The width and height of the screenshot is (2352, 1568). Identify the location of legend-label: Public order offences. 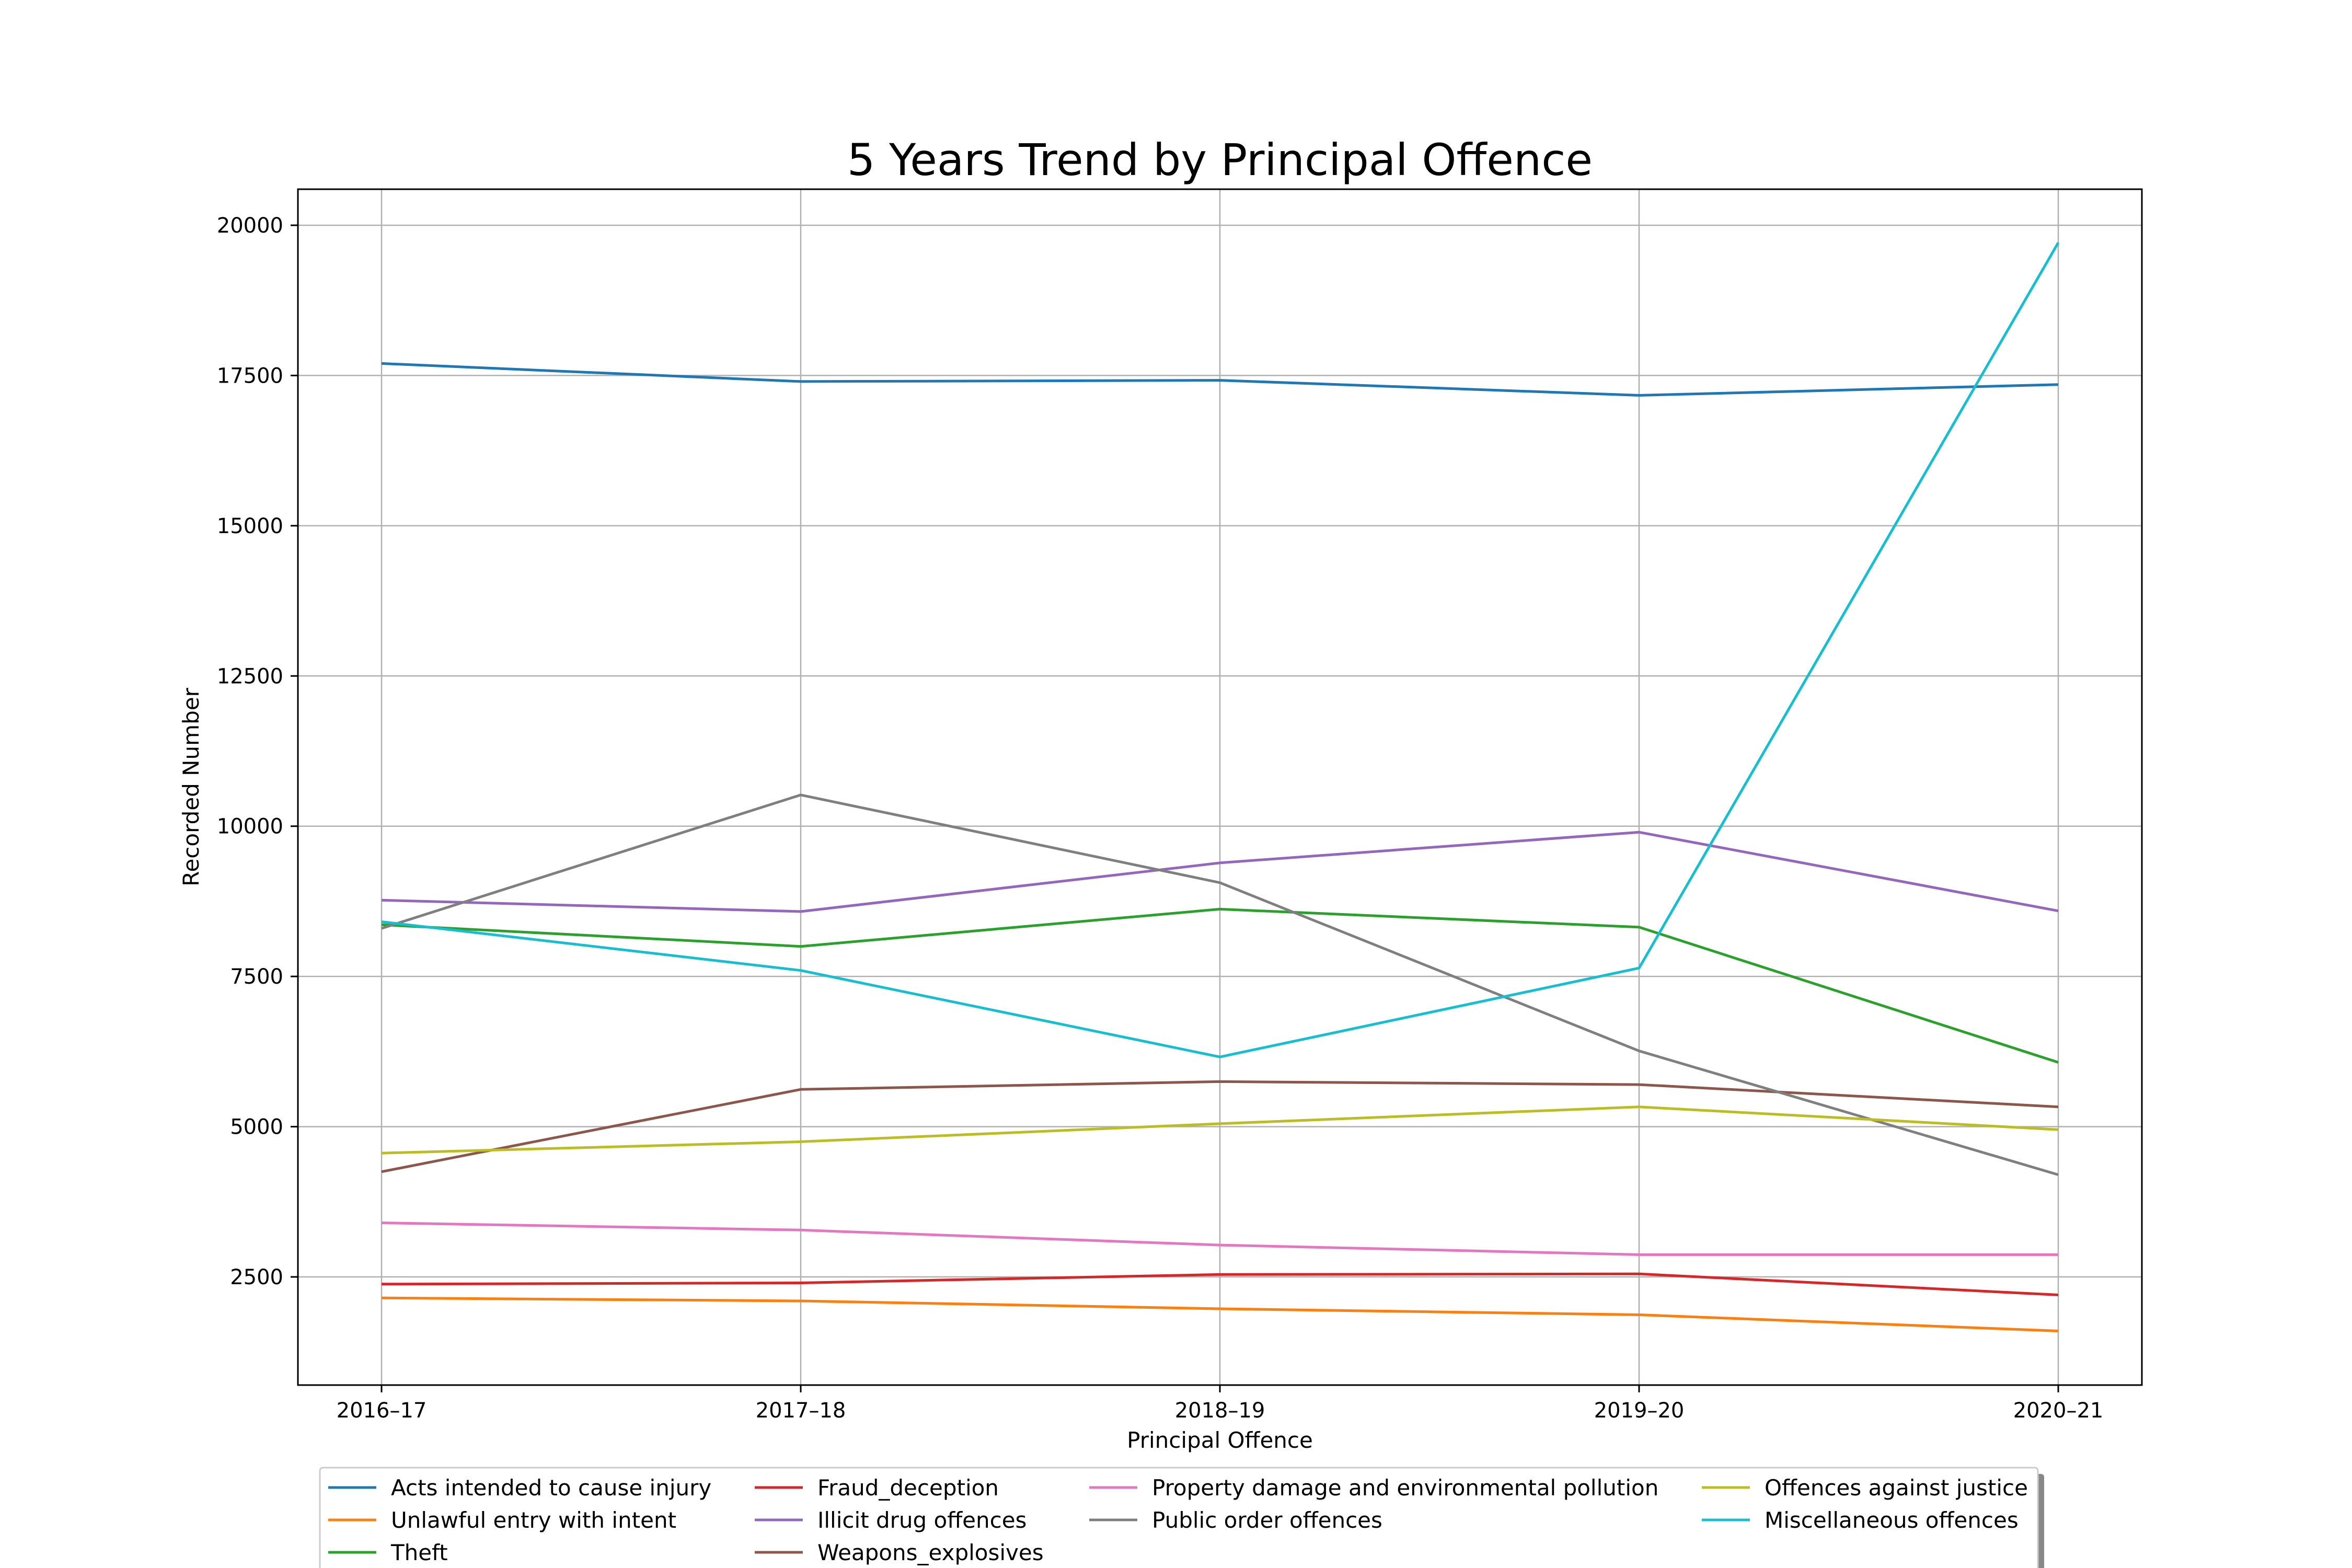
(1267, 1520).